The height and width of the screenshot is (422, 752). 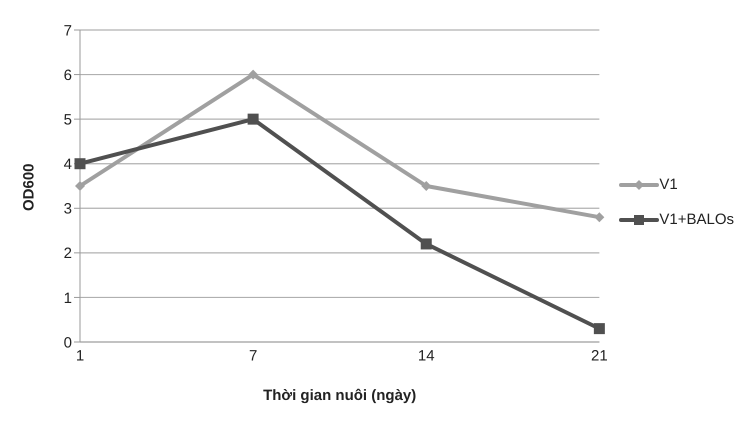 I want to click on x-tick-label: 1, so click(x=80, y=356).